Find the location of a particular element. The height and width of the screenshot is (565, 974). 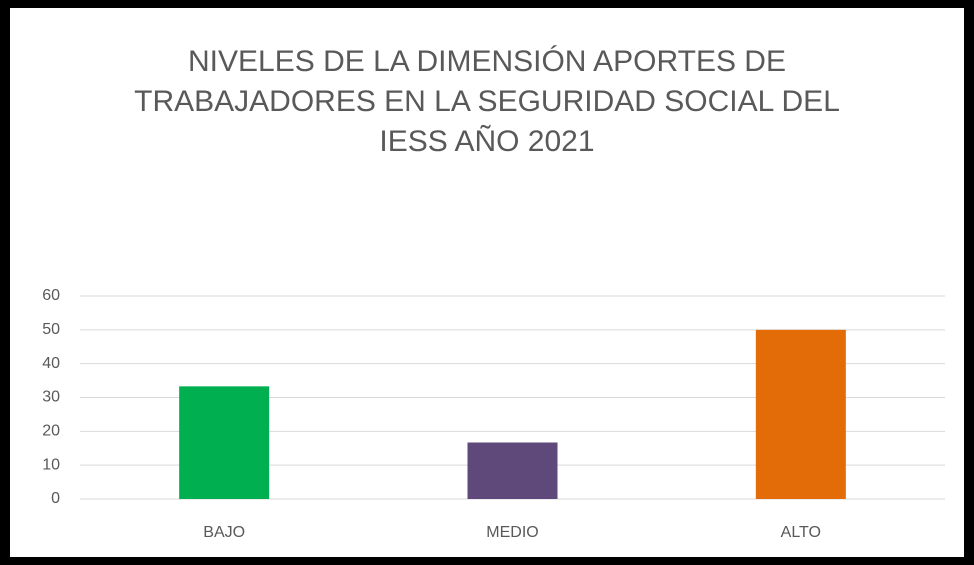

x-tick-label: MEDIO is located at coordinates (512, 532).